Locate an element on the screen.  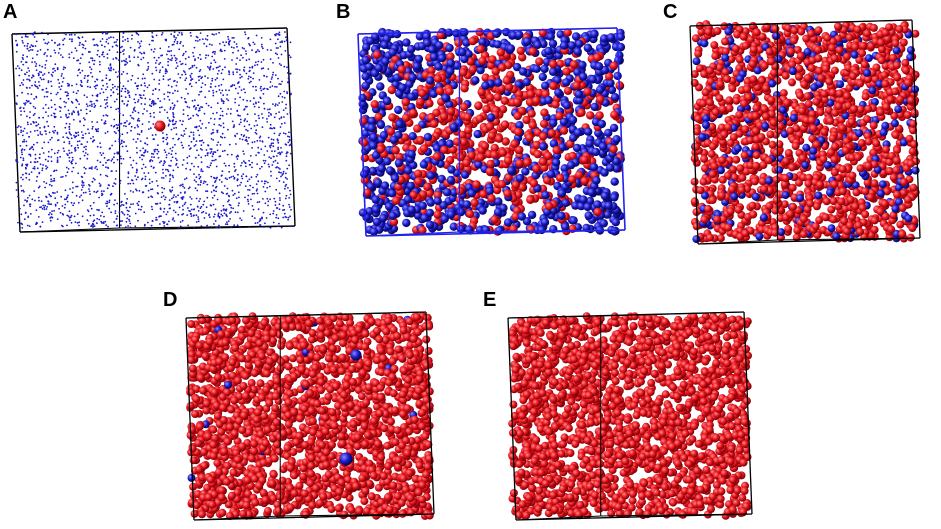
simulation-box-e is located at coordinates (630, 416).